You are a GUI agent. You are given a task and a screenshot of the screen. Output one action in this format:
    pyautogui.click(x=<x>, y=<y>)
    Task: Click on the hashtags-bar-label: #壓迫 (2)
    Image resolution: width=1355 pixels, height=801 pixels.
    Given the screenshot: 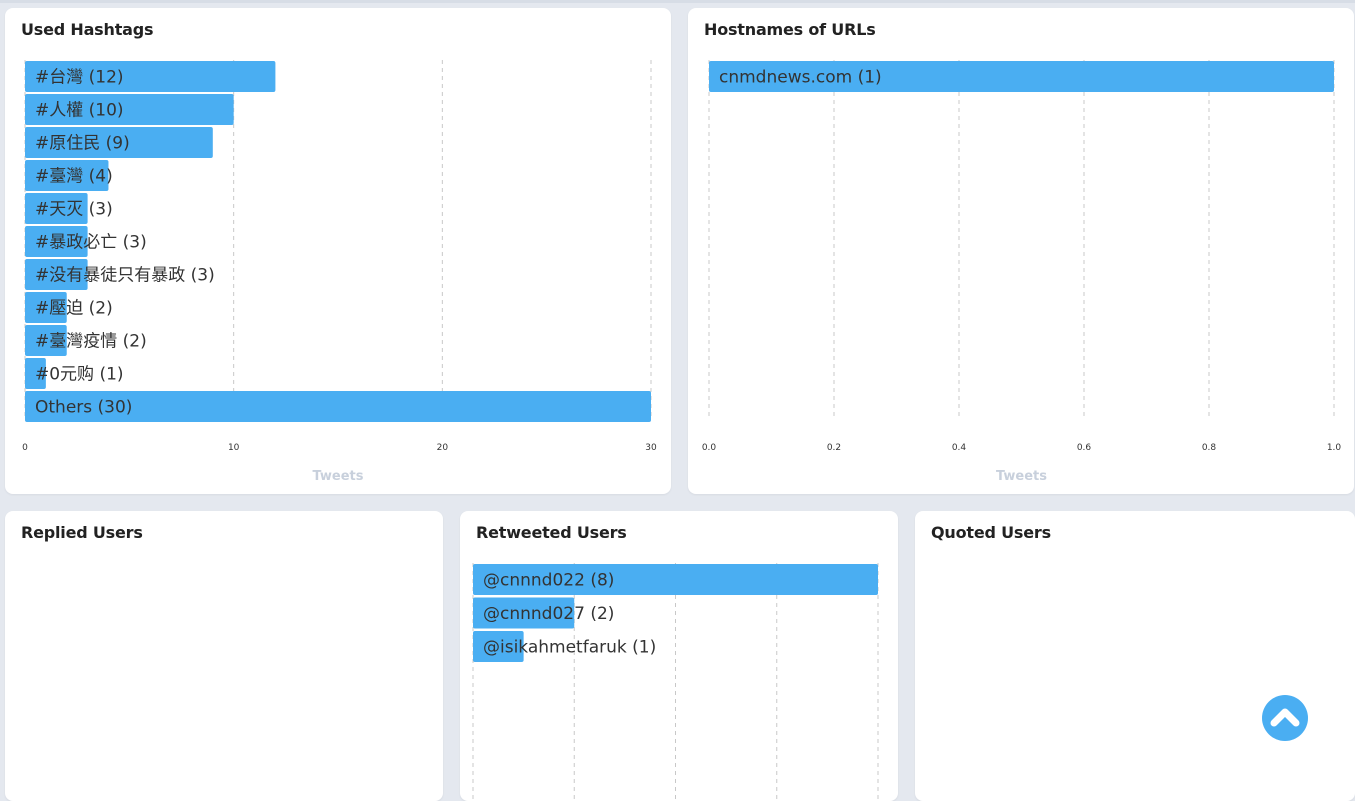 What is the action you would take?
    pyautogui.click(x=74, y=309)
    